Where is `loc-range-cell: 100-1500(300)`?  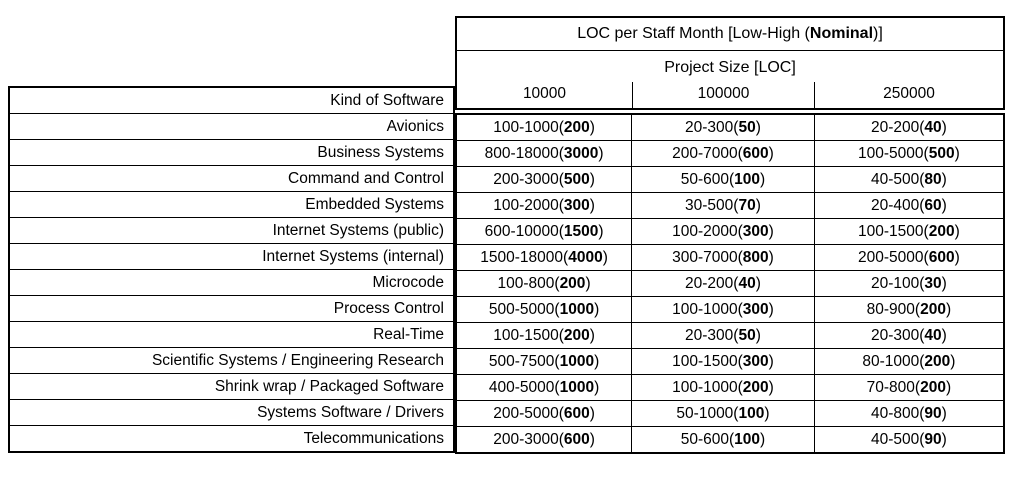 loc-range-cell: 100-1500(300) is located at coordinates (723, 361).